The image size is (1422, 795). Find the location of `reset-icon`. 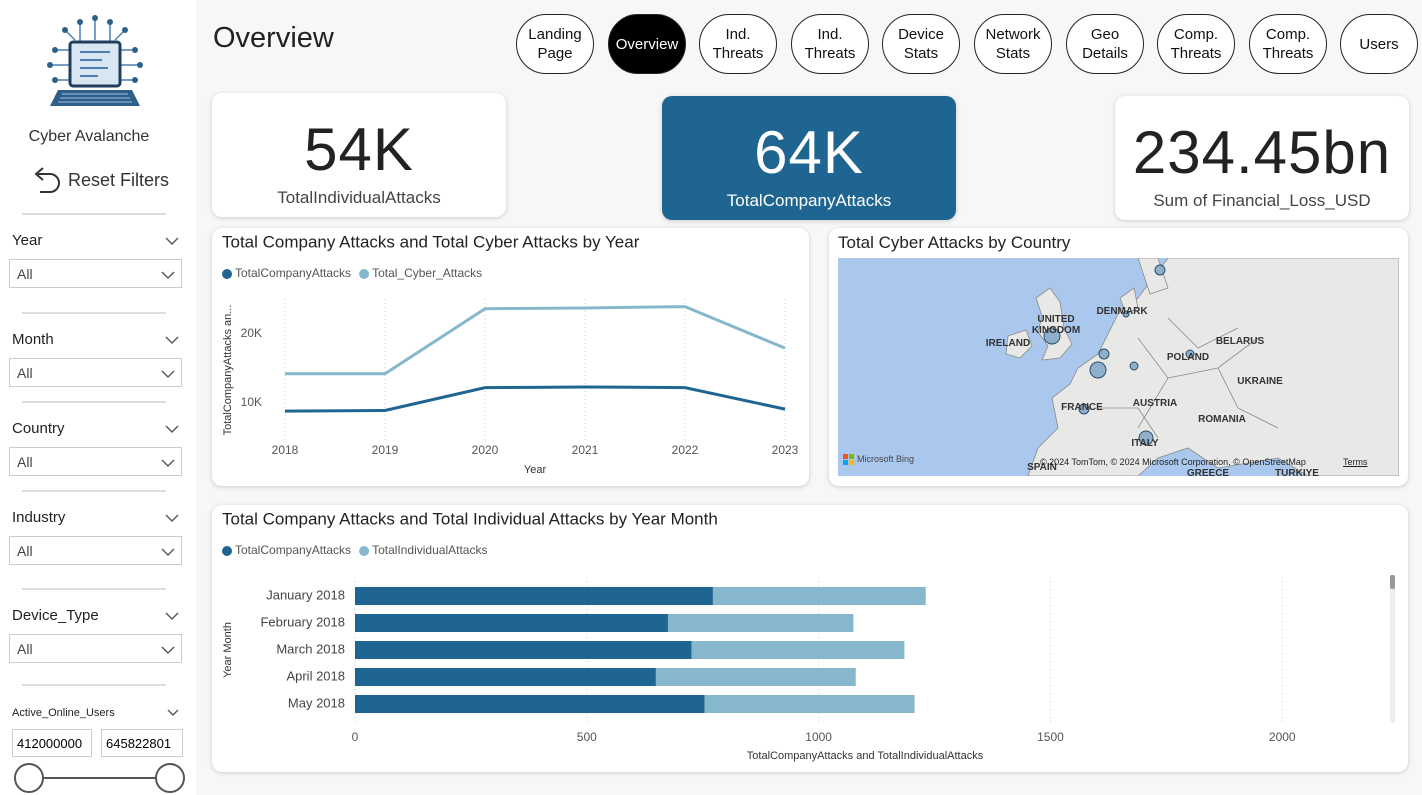

reset-icon is located at coordinates (47, 180).